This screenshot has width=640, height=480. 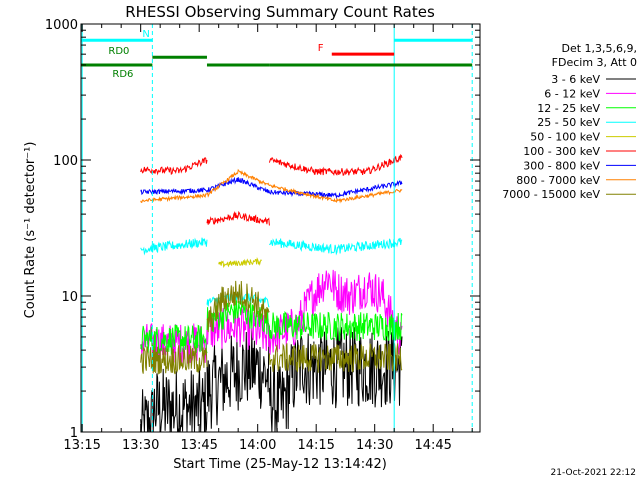 What do you see at coordinates (575, 79) in the screenshot?
I see `legend-label: 3 - 6 keV` at bounding box center [575, 79].